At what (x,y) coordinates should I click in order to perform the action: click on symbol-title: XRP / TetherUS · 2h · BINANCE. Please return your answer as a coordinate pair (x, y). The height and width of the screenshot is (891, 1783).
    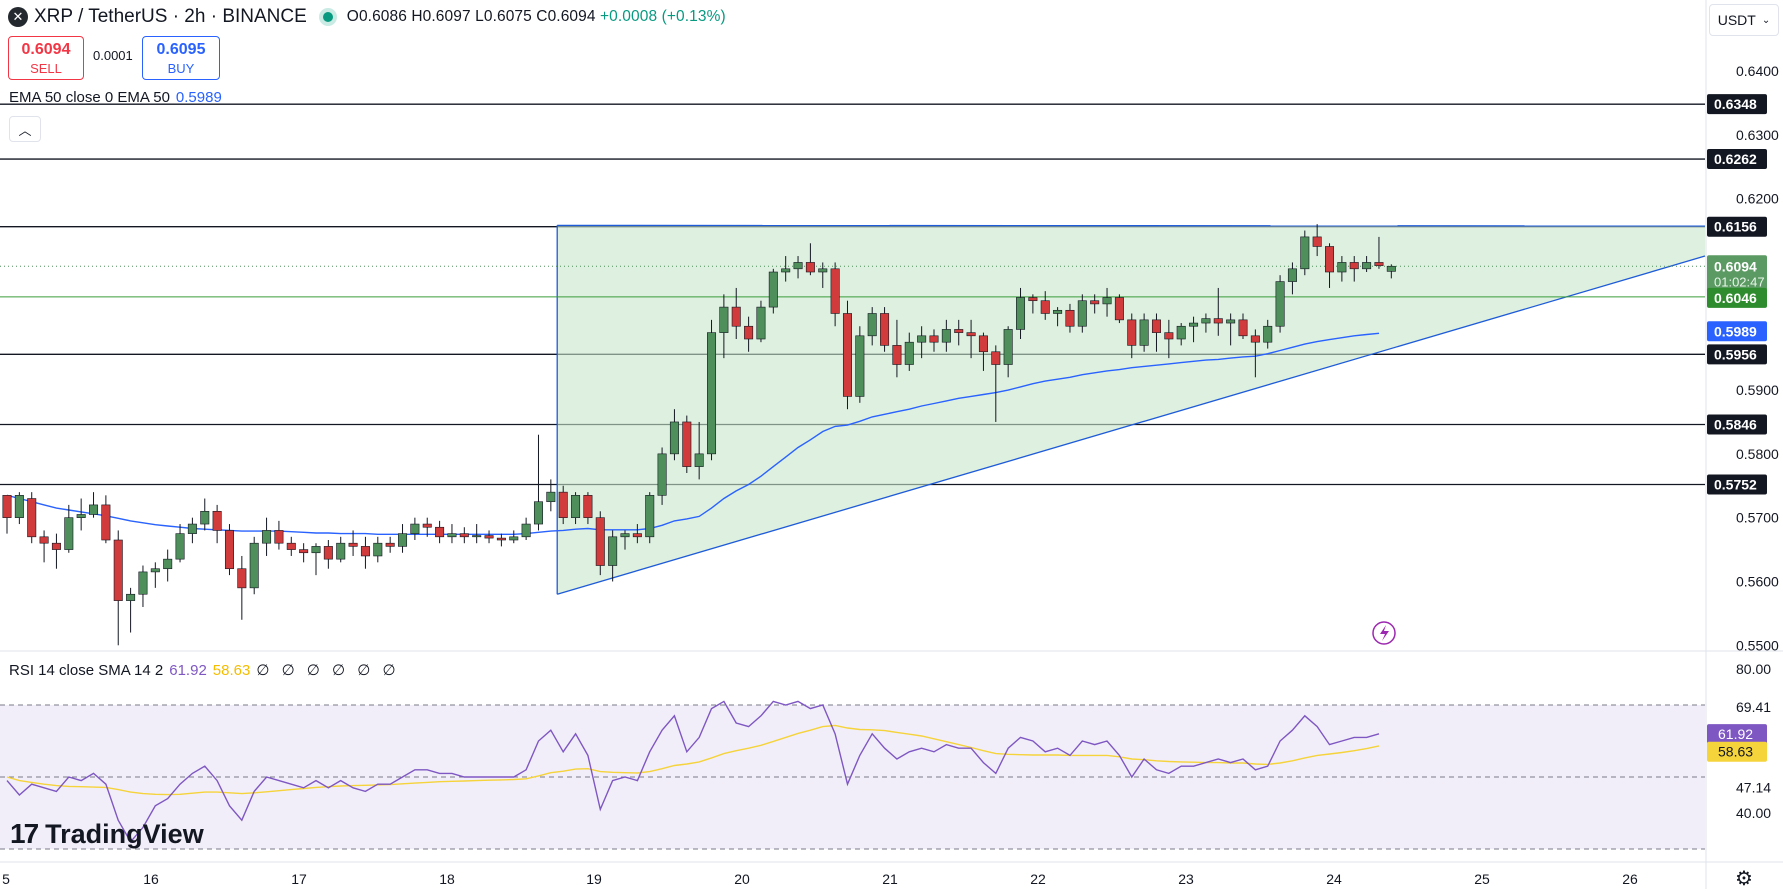
    Looking at the image, I should click on (170, 16).